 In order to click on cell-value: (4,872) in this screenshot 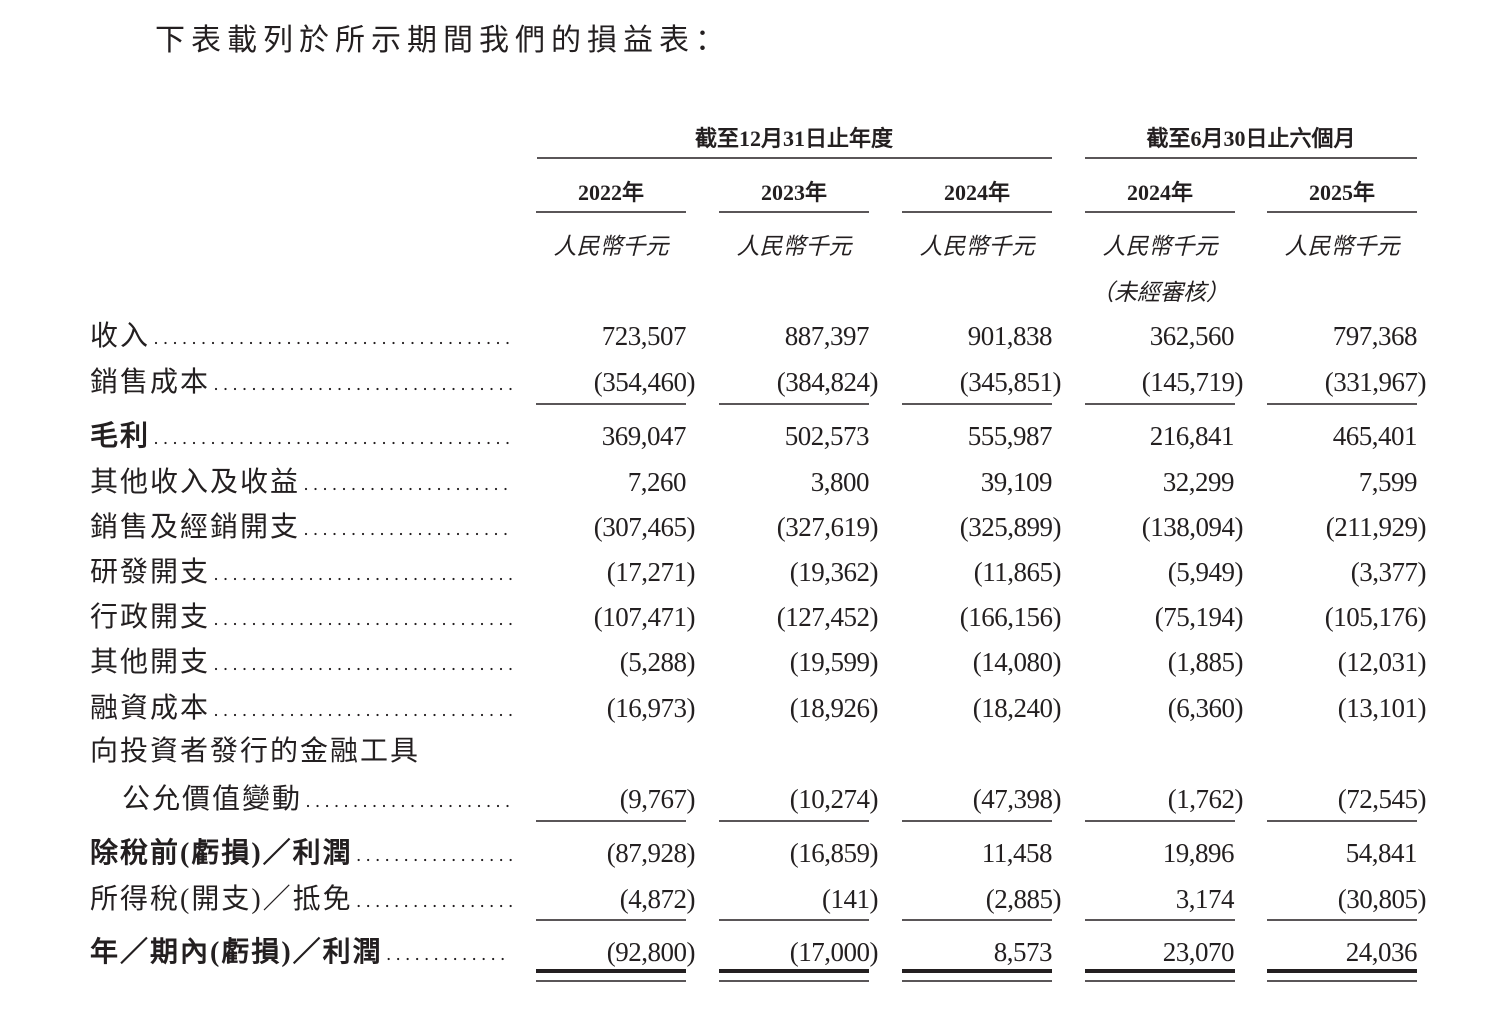, I will do `click(657, 899)`.